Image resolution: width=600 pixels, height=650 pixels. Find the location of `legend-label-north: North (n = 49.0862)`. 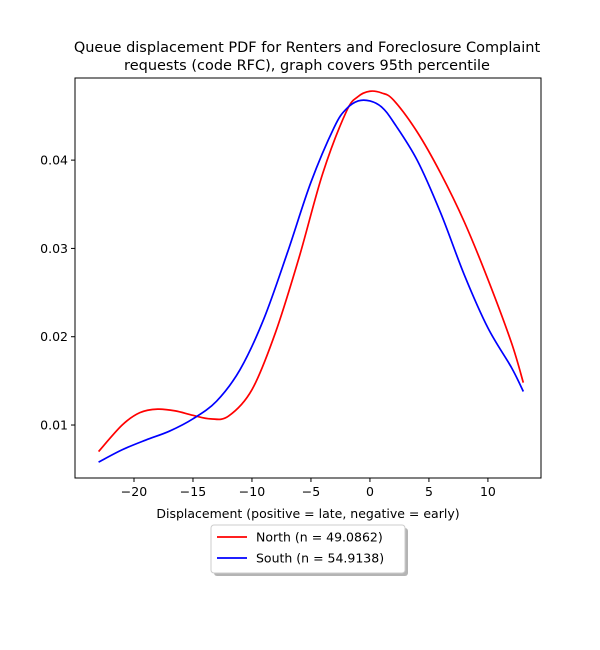

legend-label-north: North (n = 49.0862) is located at coordinates (319, 537).